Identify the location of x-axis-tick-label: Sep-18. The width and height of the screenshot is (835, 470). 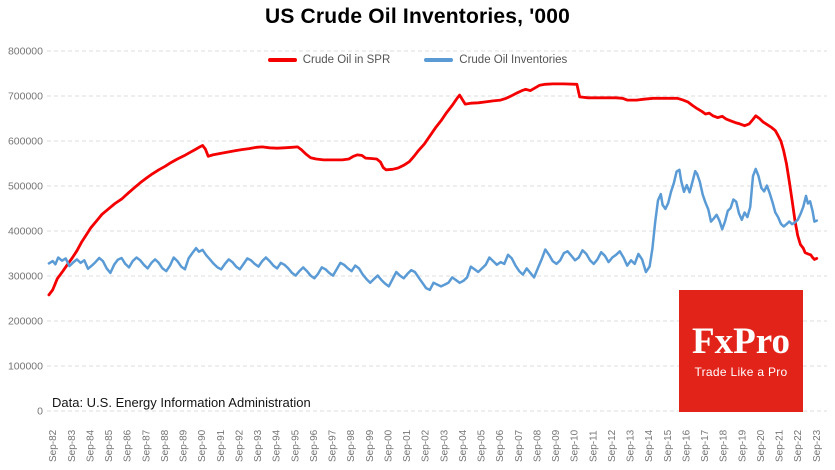
(724, 445).